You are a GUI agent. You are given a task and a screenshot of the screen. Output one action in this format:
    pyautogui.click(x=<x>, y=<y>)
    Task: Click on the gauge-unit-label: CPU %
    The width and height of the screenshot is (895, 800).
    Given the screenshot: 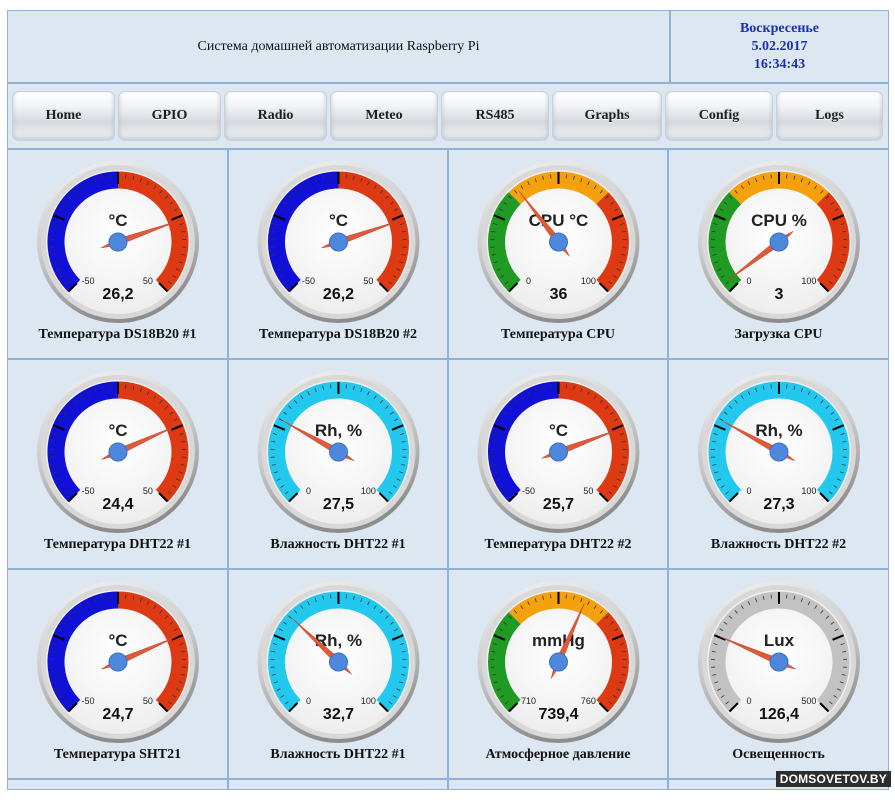 What is the action you would take?
    pyautogui.click(x=779, y=220)
    